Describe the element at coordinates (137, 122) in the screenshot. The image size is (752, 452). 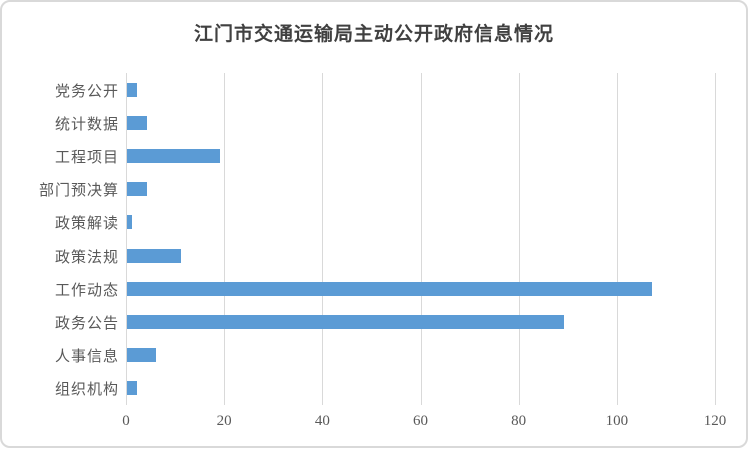
I see `bar-统计数据` at that location.